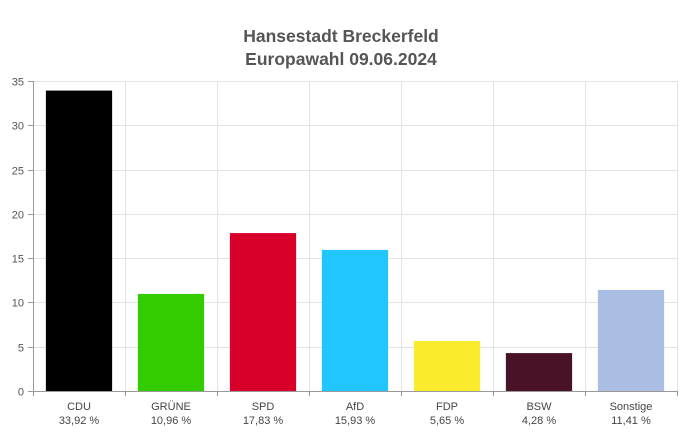  I want to click on chart-subtitle: Europawahl 09.06.2024, so click(341, 59).